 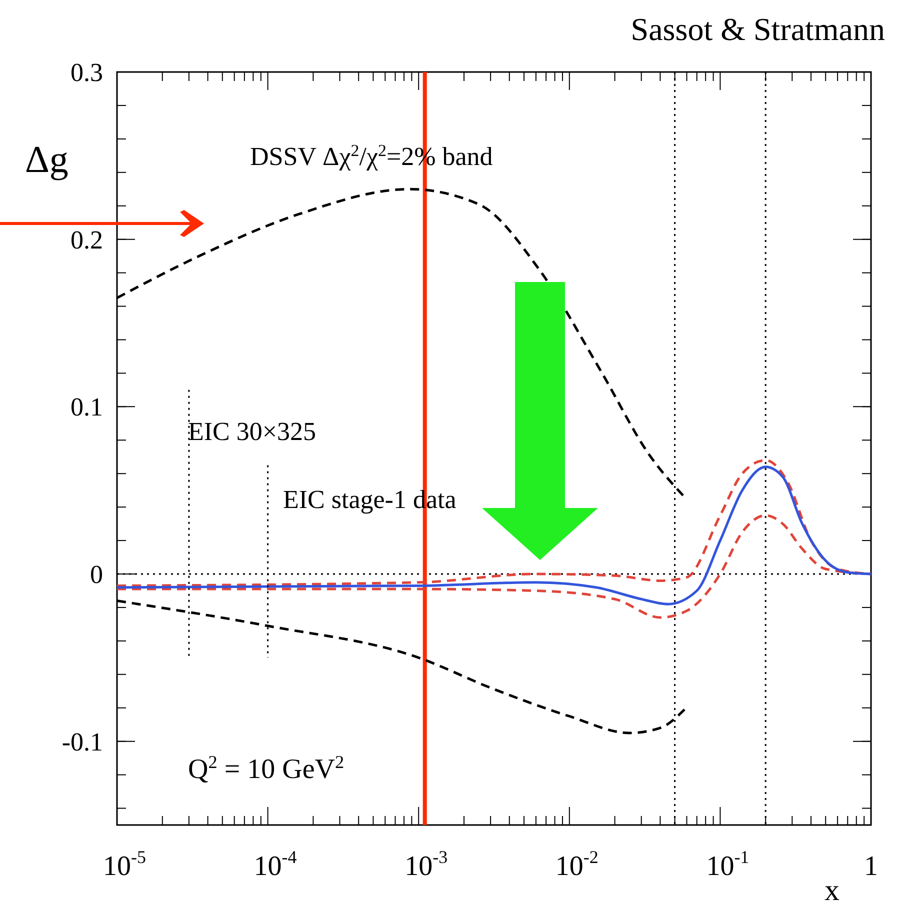 I want to click on y-tick-label: 0.1, so click(x=86, y=407).